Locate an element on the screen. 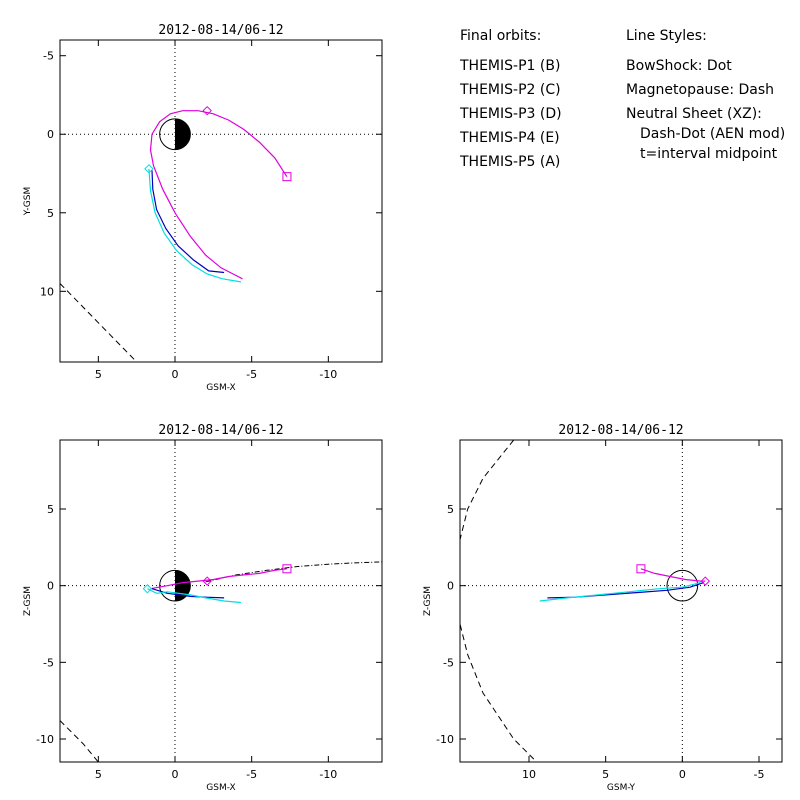  panel-2-ytick-label-3: -10 is located at coordinates (45, 739).